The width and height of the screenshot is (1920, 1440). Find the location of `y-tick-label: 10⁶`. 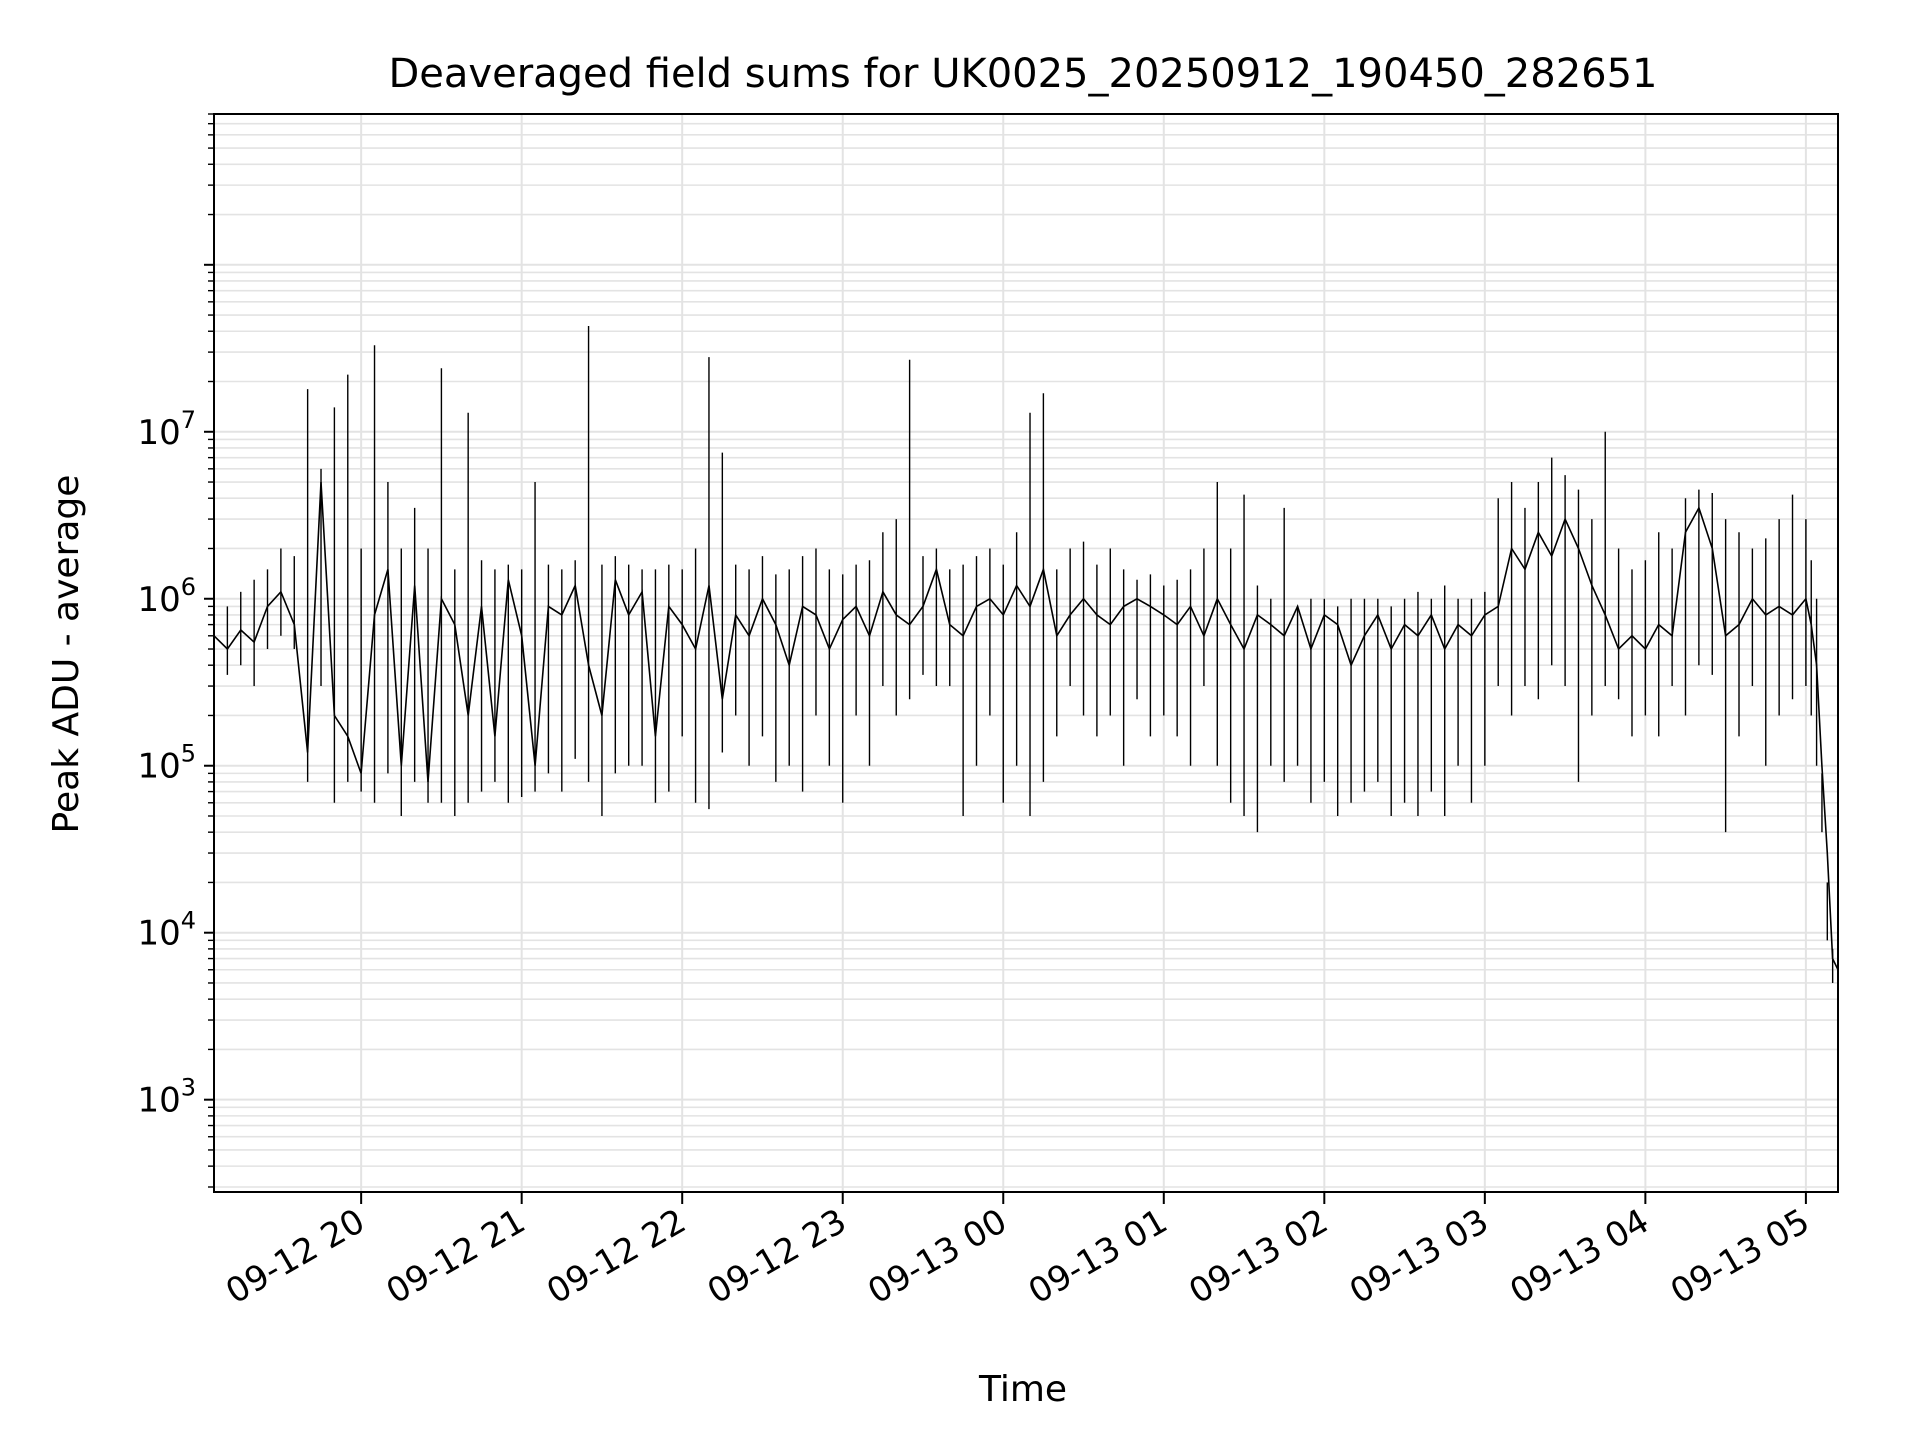

y-tick-label: 10⁶ is located at coordinates (166, 596).